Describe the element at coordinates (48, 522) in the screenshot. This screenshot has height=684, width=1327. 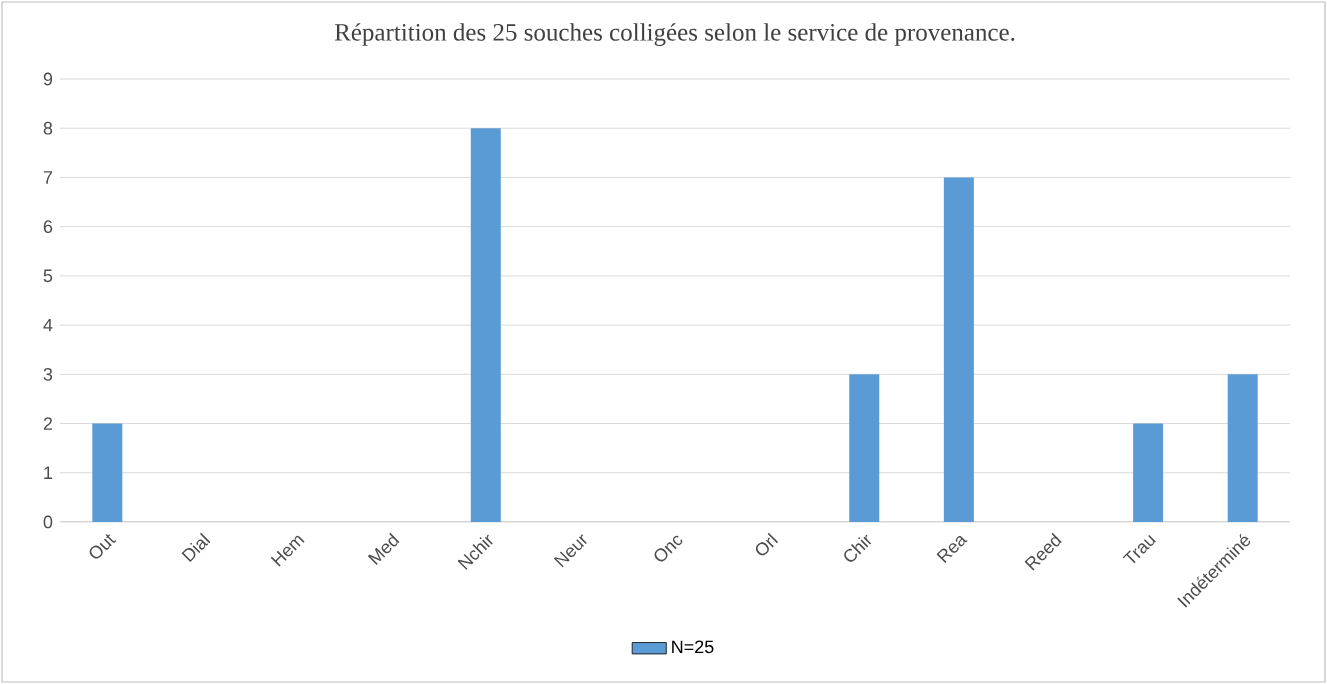
I see `y-tick-label: 0` at that location.